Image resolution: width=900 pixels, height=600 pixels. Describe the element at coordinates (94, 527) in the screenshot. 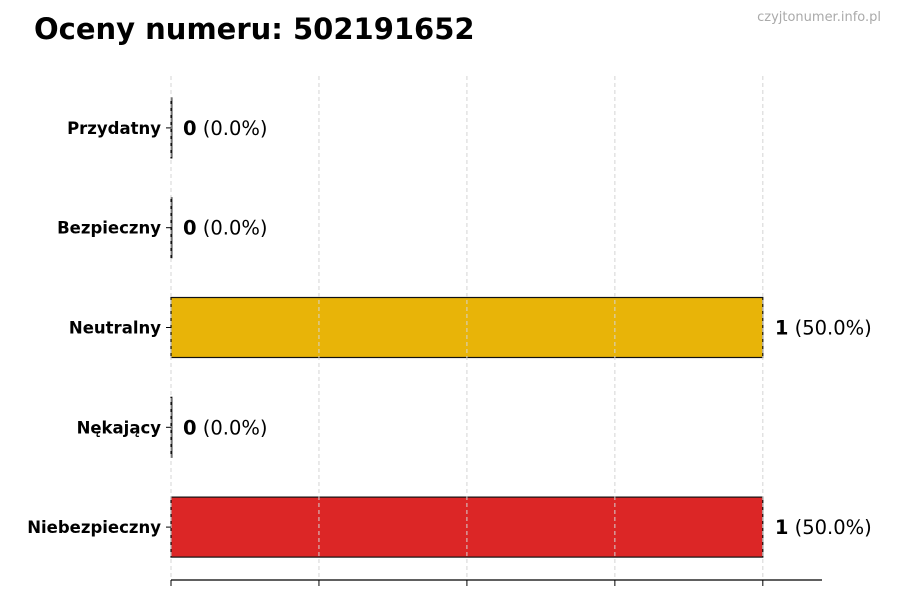

I see `category-label: Niebezpieczny` at that location.